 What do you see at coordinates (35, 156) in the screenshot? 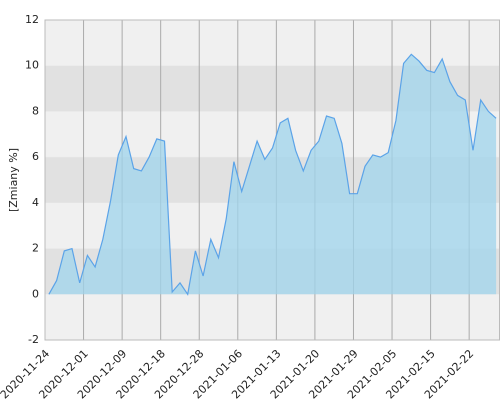
I see `y-tick-label: 6` at bounding box center [35, 156].